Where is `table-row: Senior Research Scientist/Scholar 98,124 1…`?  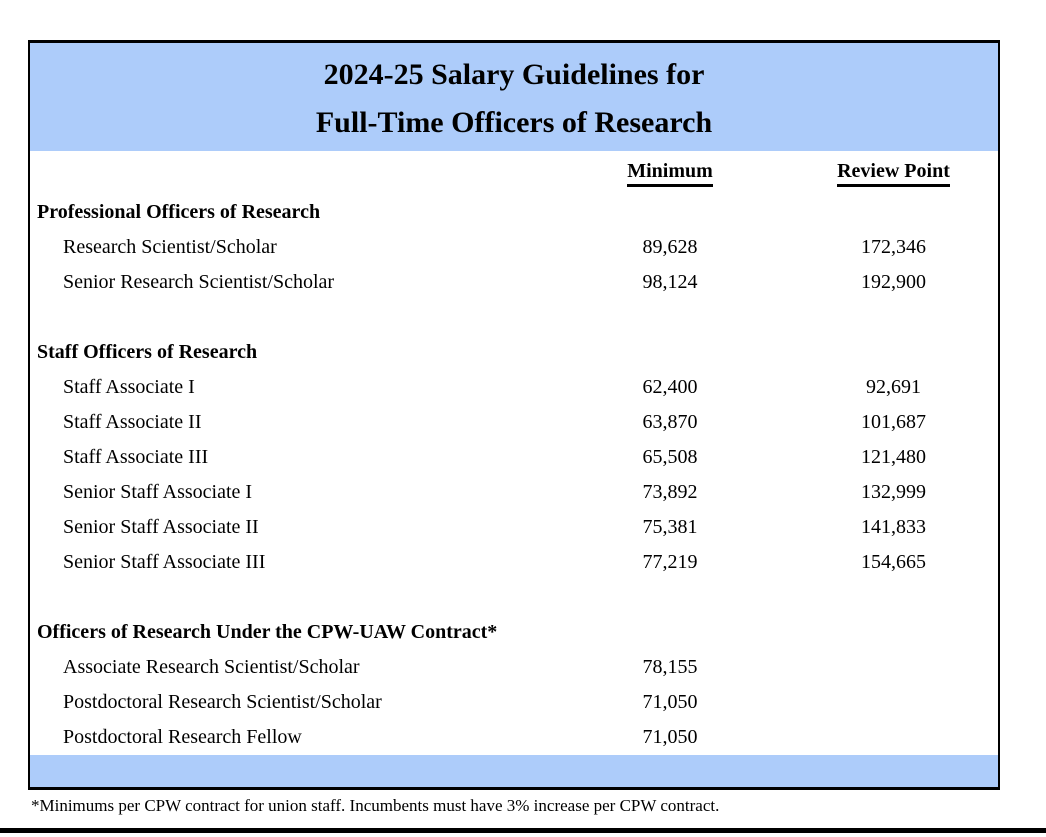 table-row: Senior Research Scientist/Scholar 98,124 1… is located at coordinates (514, 282).